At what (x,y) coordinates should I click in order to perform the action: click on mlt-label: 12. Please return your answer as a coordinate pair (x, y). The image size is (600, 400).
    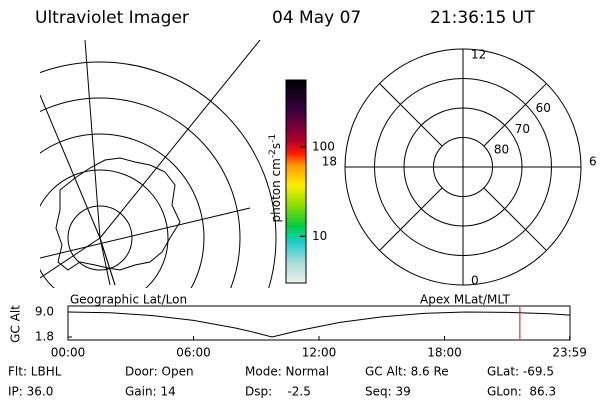
    Looking at the image, I should click on (478, 55).